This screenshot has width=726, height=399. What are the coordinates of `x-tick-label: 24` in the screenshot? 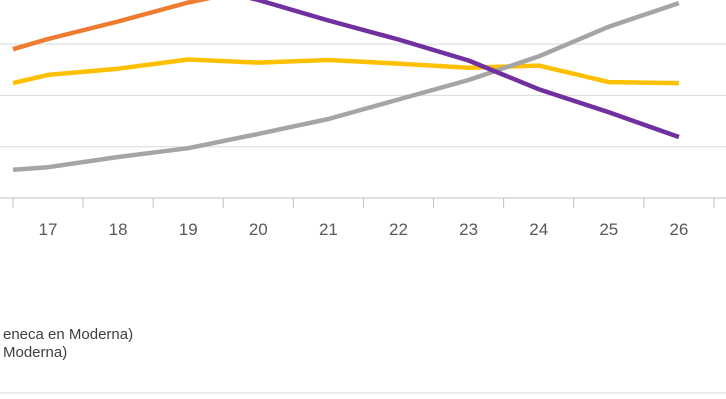 It's located at (538, 229).